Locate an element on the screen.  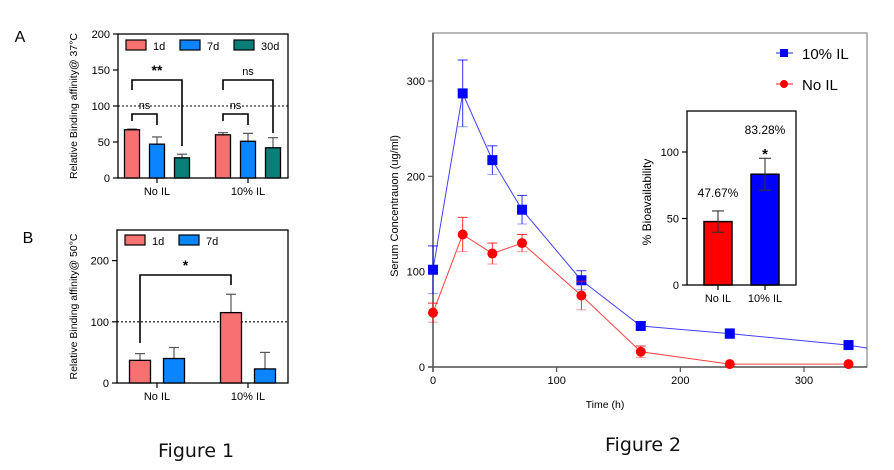
inset-frame is located at coordinates (741, 198).